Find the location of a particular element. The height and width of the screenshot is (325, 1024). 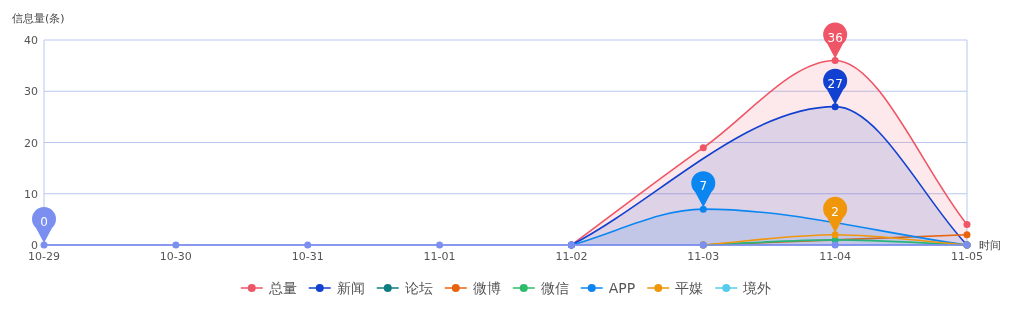

x-tick-label: 11-05 is located at coordinates (967, 256).